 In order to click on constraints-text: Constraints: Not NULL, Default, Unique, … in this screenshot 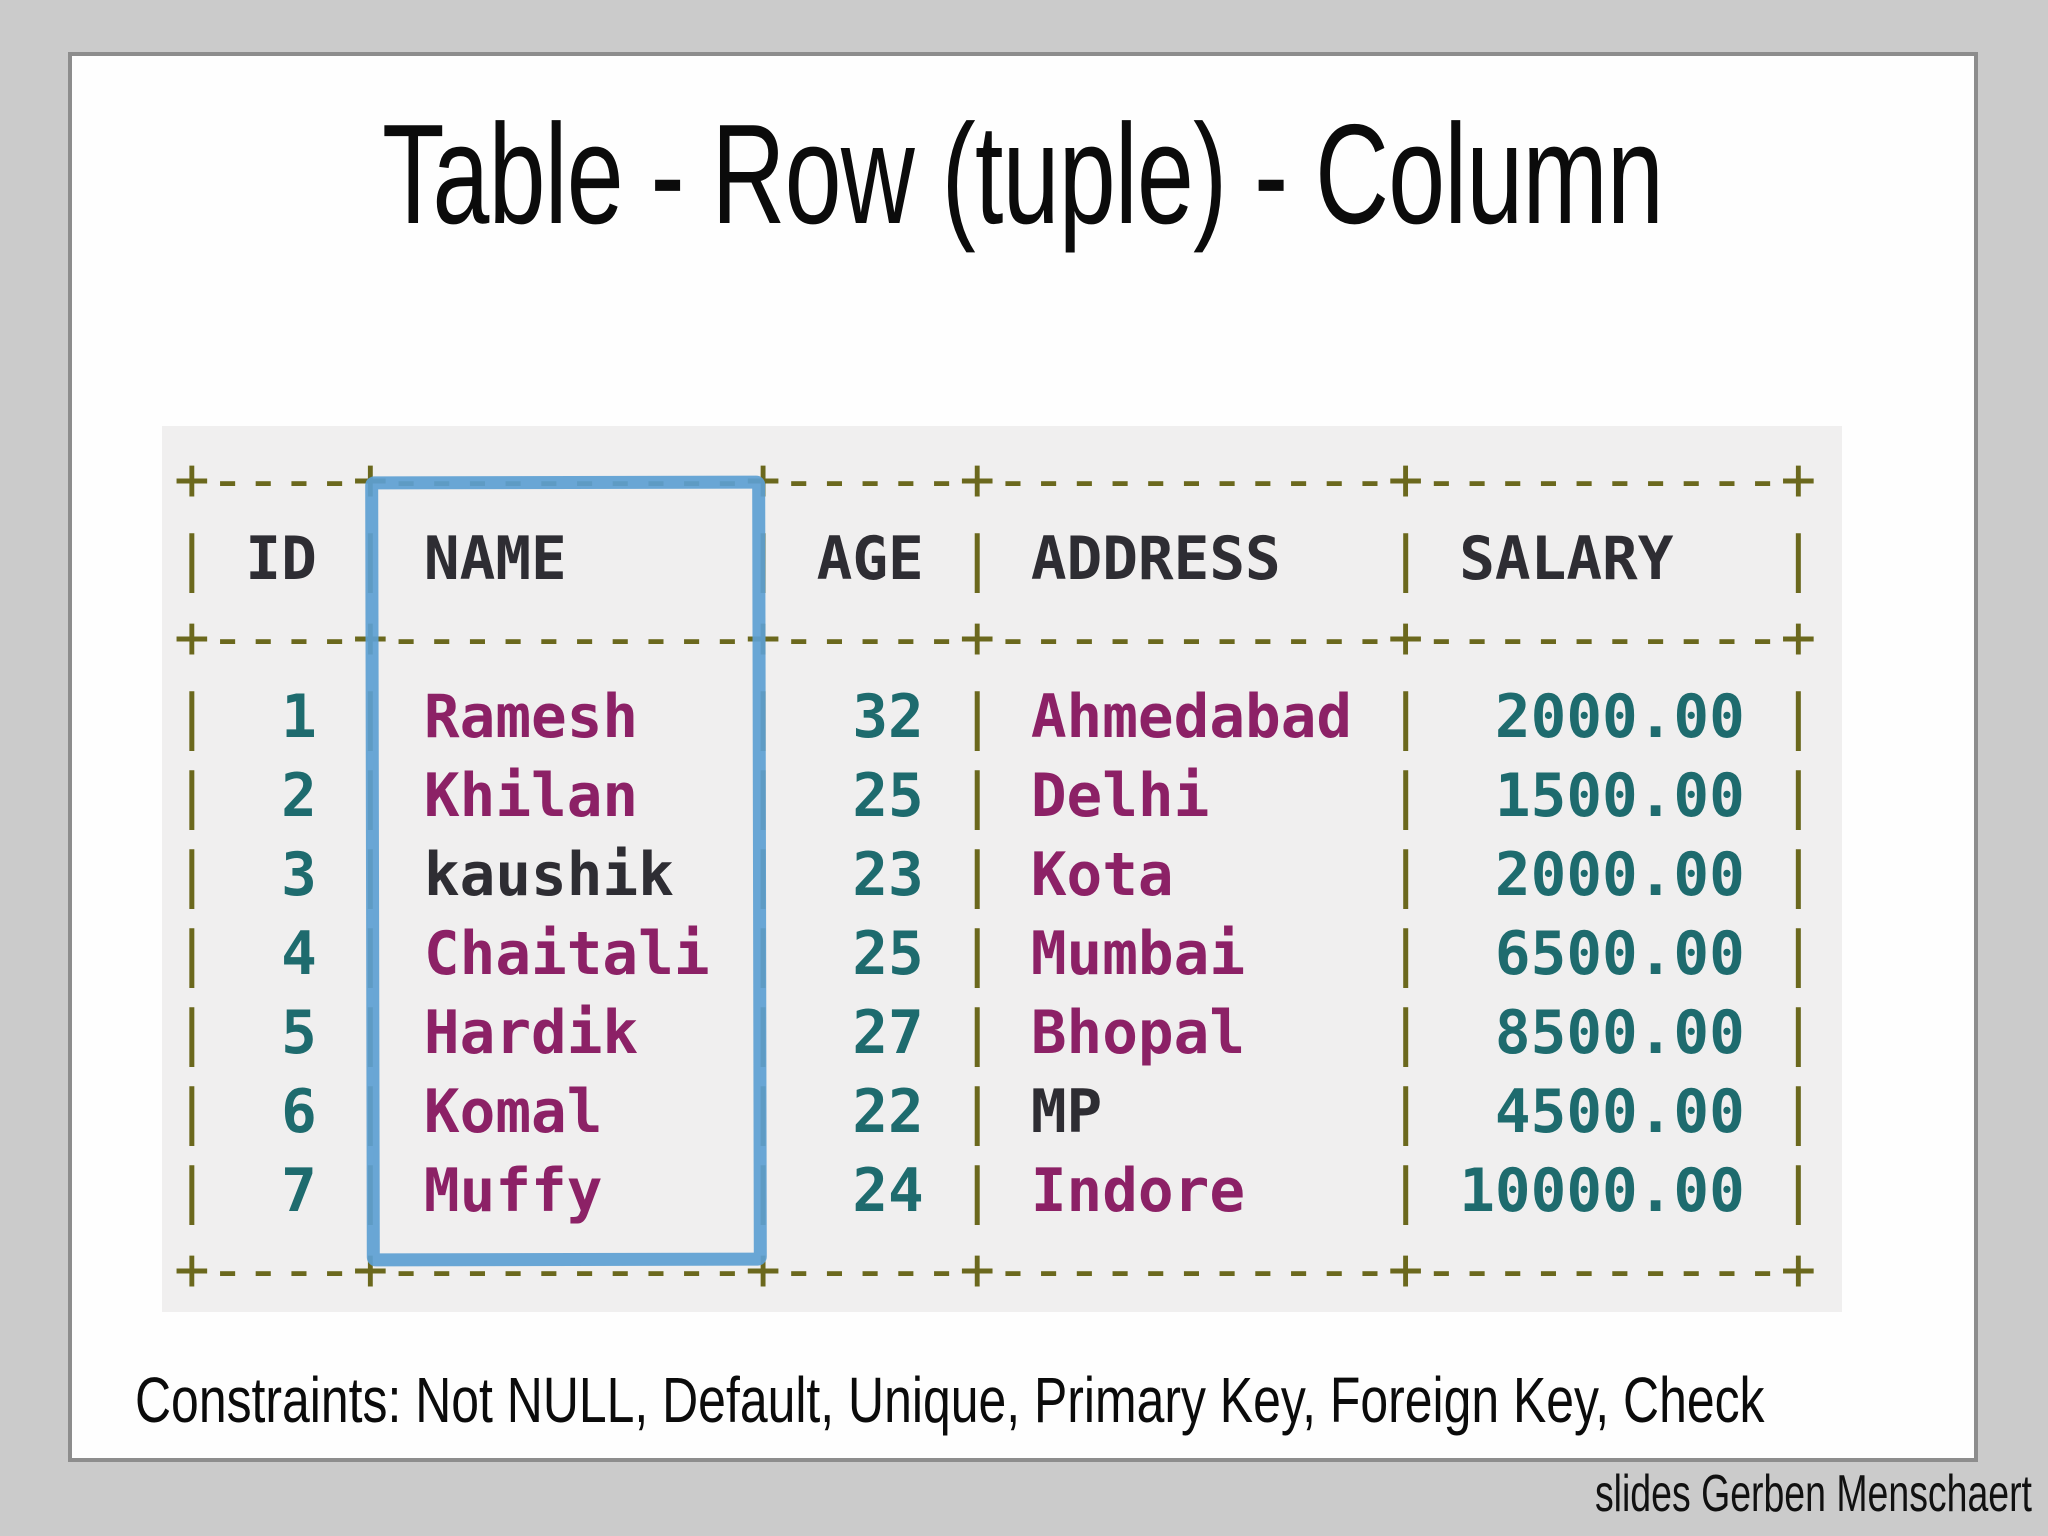, I will do `click(950, 1400)`.